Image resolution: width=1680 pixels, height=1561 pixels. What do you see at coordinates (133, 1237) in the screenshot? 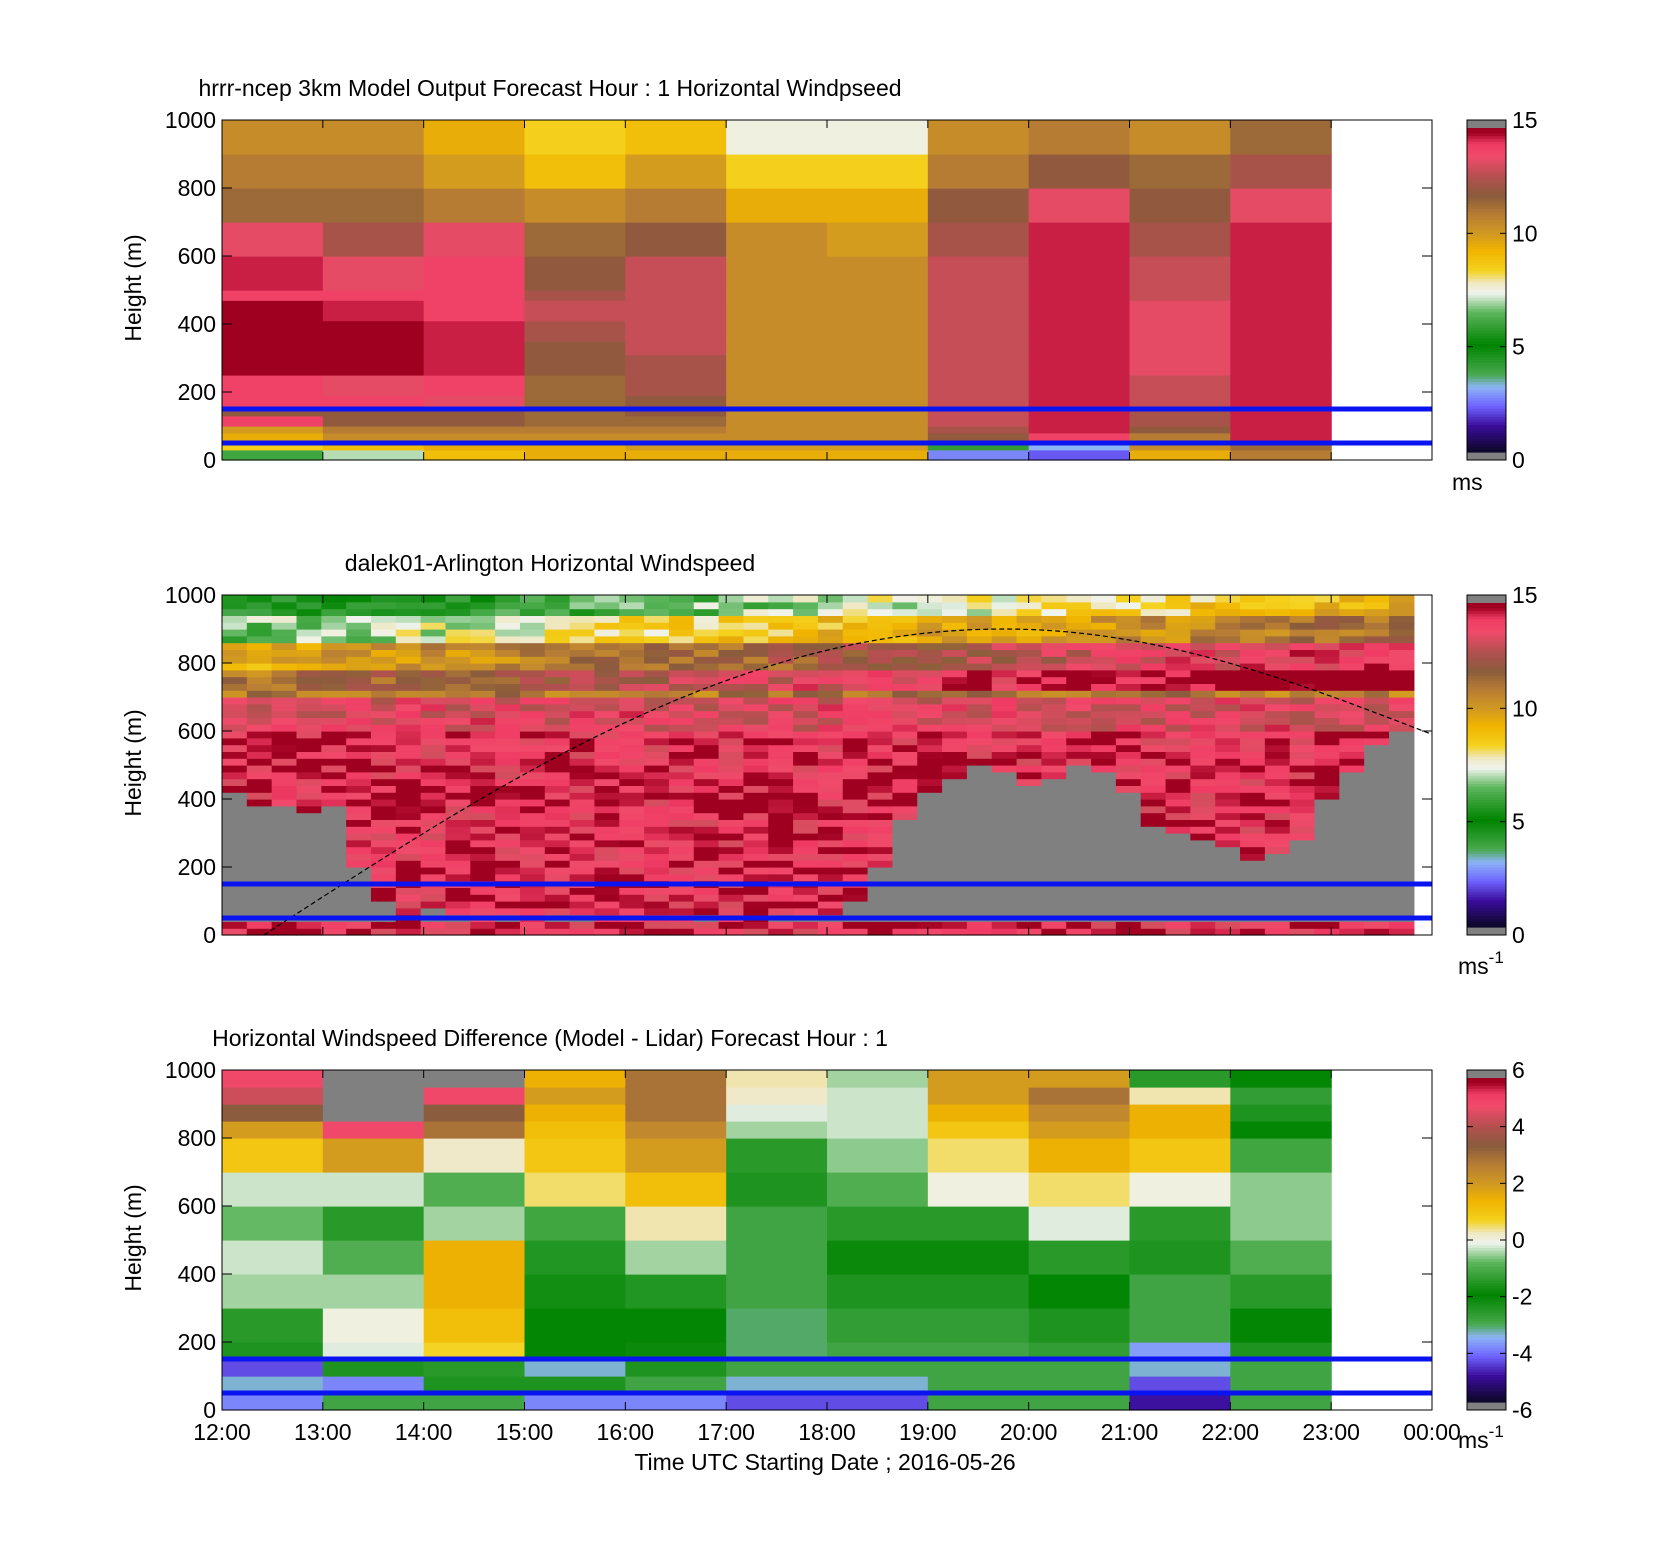
I see `y-axis-label: Height (m)` at bounding box center [133, 1237].